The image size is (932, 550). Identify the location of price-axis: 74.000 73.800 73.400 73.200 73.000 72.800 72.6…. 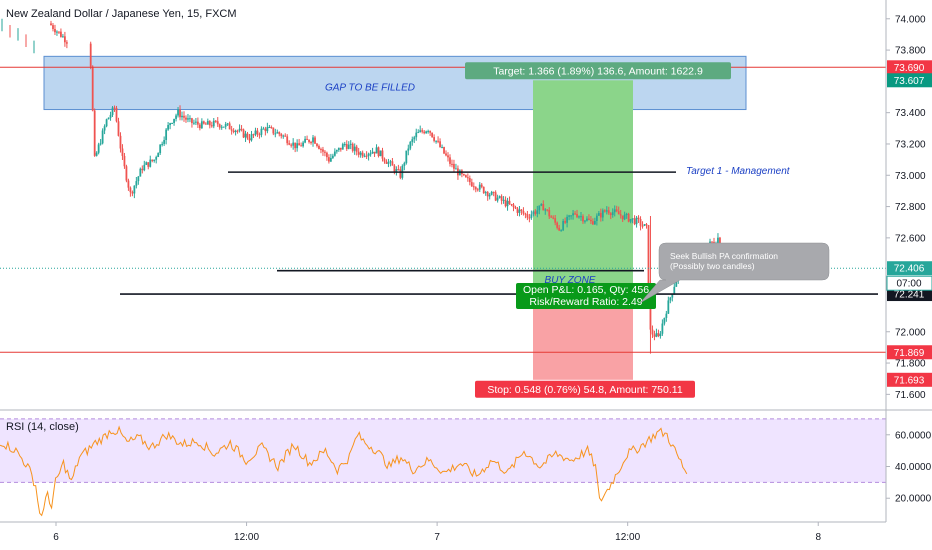
(906, 207).